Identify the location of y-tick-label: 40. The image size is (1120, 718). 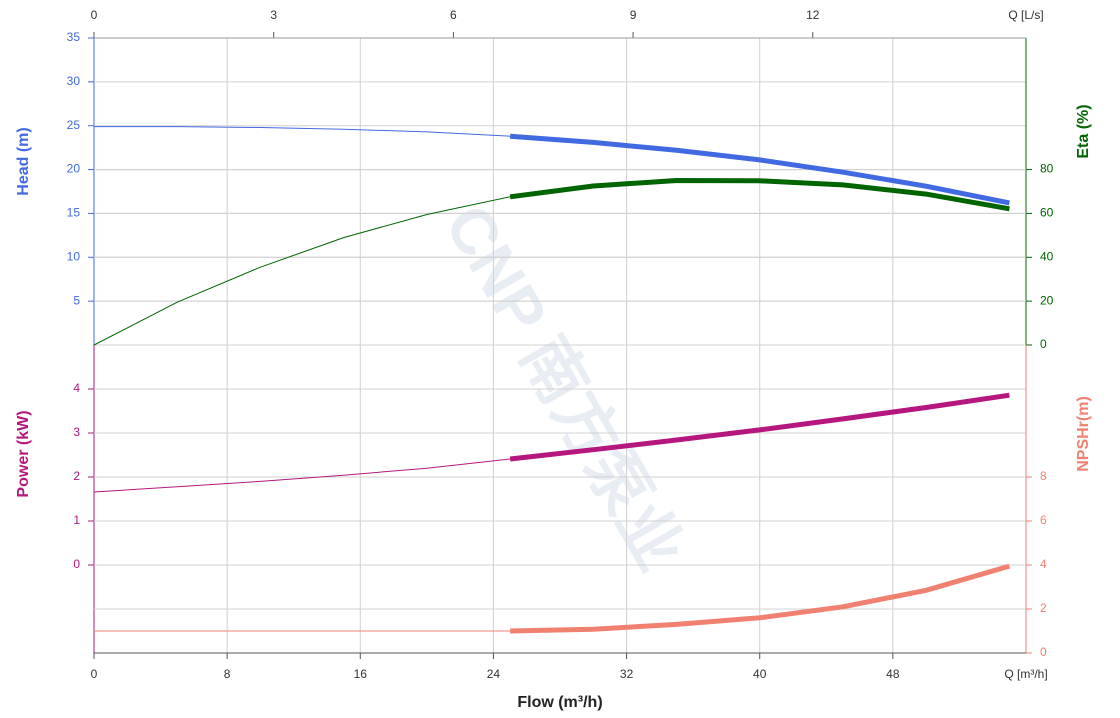
(1047, 256).